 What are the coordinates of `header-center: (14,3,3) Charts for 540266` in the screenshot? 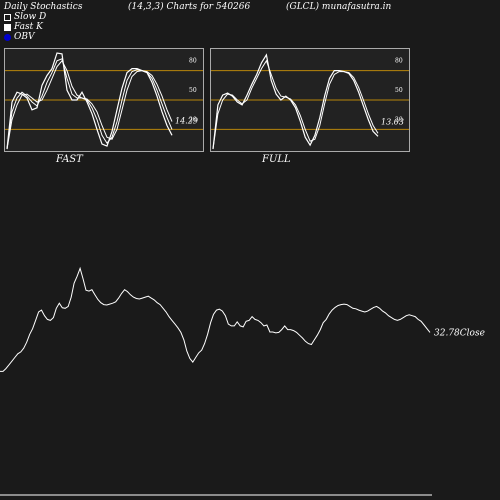 It's located at (189, 7).